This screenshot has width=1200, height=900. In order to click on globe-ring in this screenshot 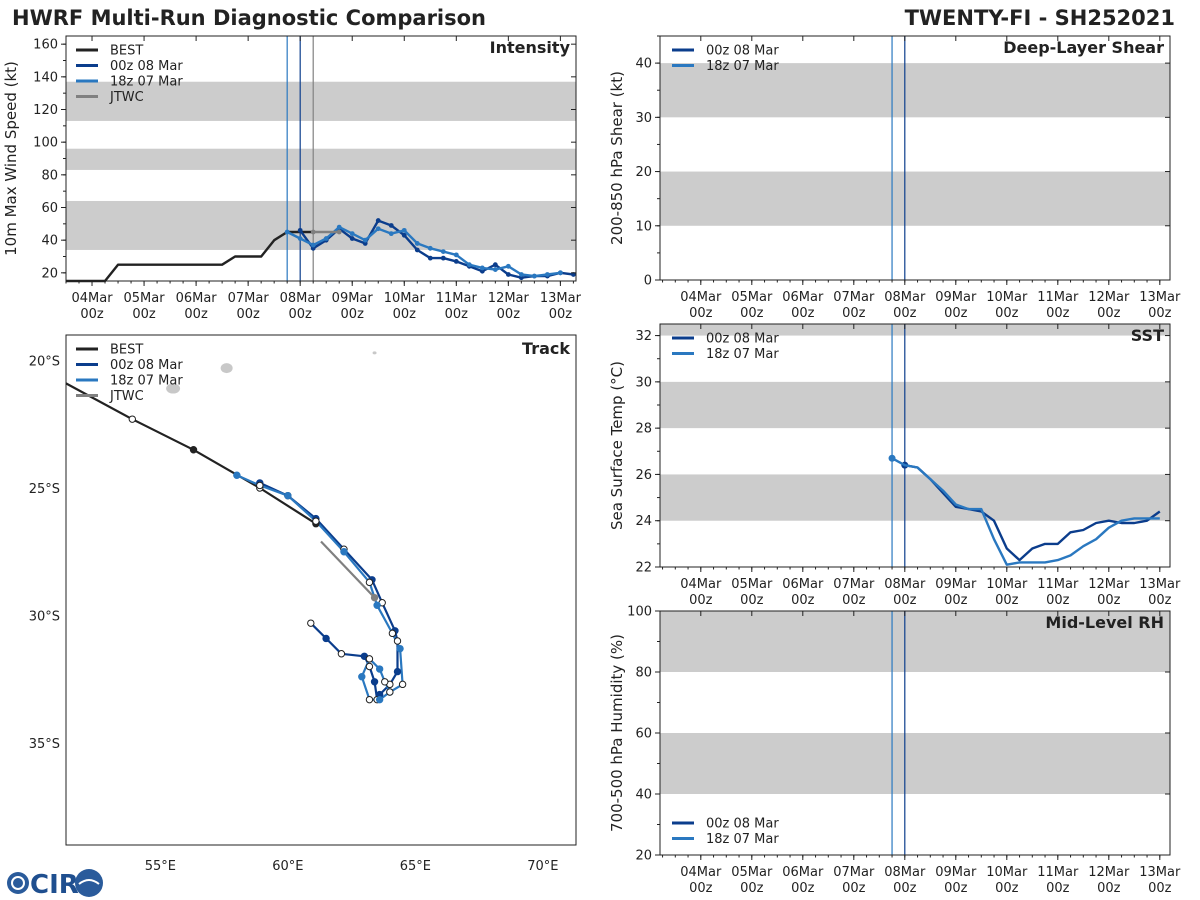, I will do `click(18, 883)`.